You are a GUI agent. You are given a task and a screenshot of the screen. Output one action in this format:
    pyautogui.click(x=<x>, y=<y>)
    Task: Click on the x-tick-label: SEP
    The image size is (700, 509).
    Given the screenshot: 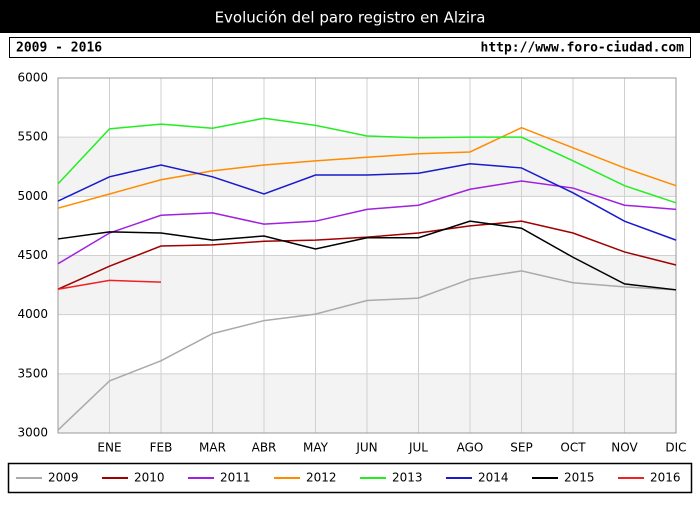 What is the action you would take?
    pyautogui.click(x=521, y=448)
    